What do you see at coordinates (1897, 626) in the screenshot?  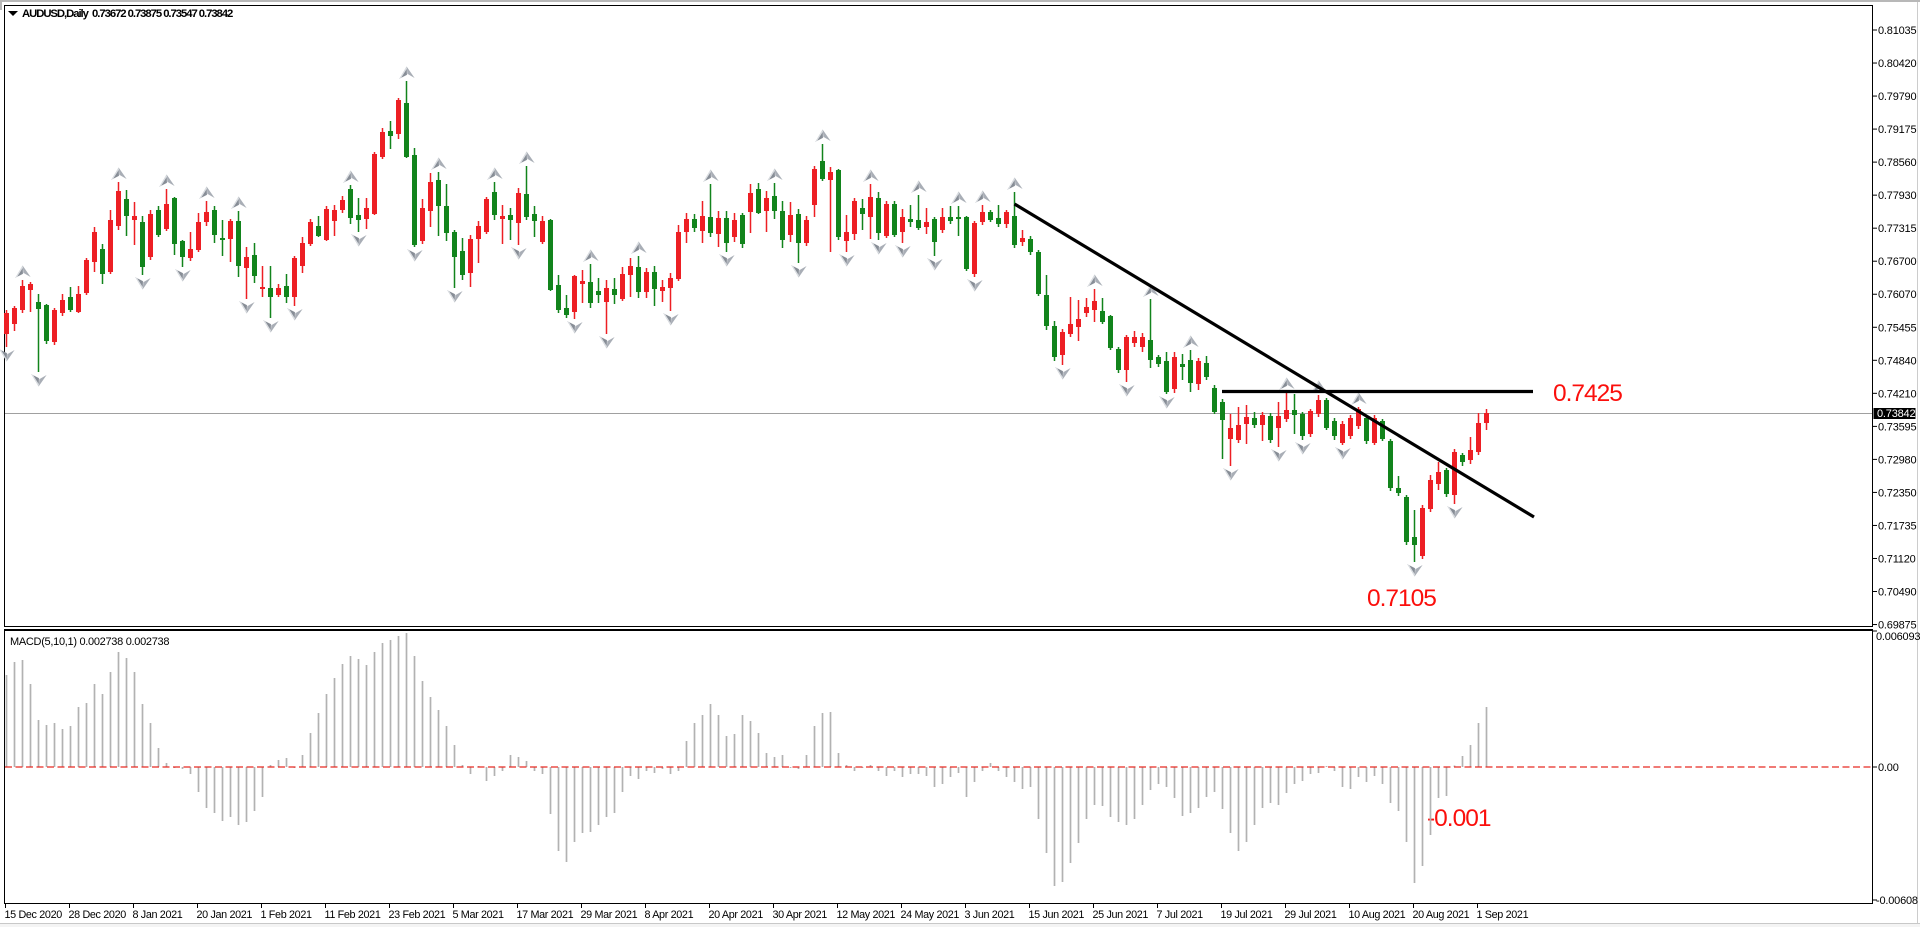 I see `svg-text: 0.69875` at bounding box center [1897, 626].